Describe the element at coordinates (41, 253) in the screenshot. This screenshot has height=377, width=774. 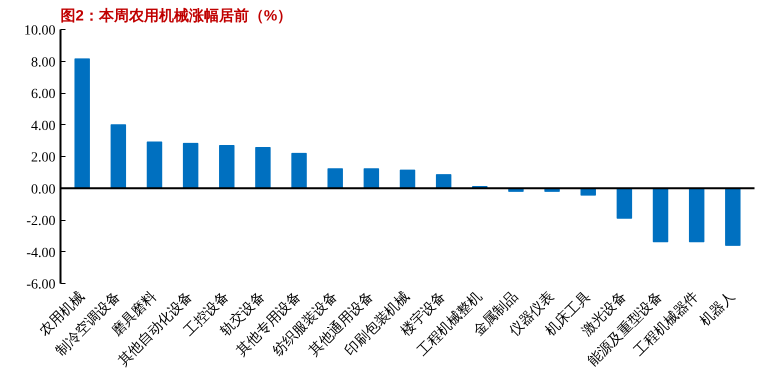
I see `y-tick-label: -4.00` at that location.